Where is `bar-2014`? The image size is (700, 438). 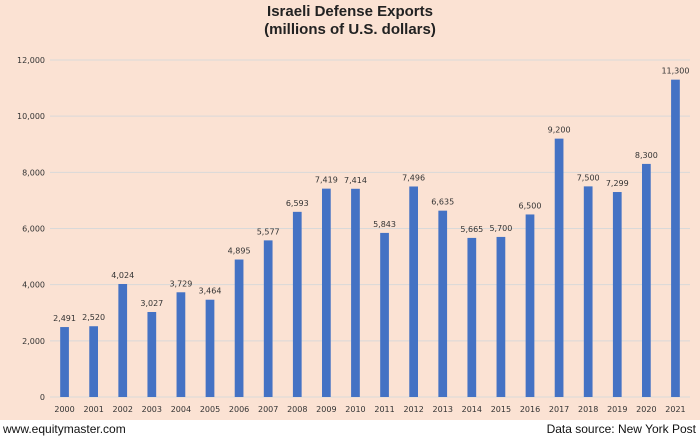 bar-2014 is located at coordinates (472, 317).